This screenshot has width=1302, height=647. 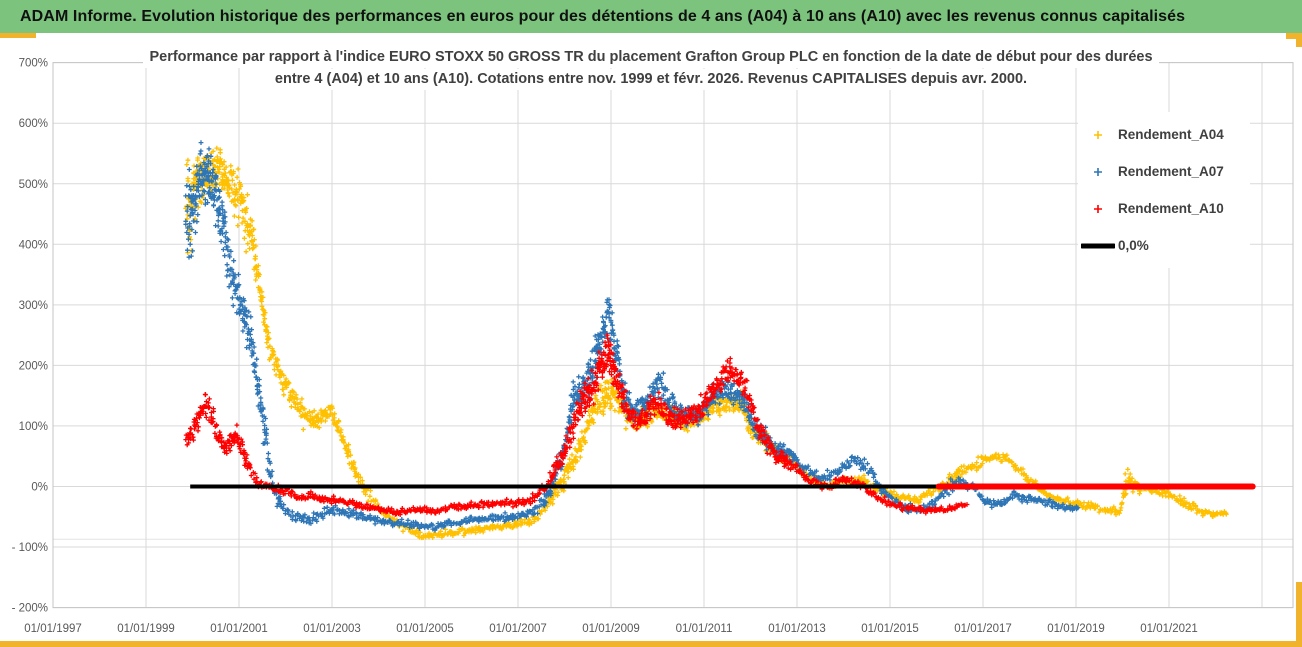 I want to click on x-axis-tick-label: 01/01/2019, so click(x=1076, y=629).